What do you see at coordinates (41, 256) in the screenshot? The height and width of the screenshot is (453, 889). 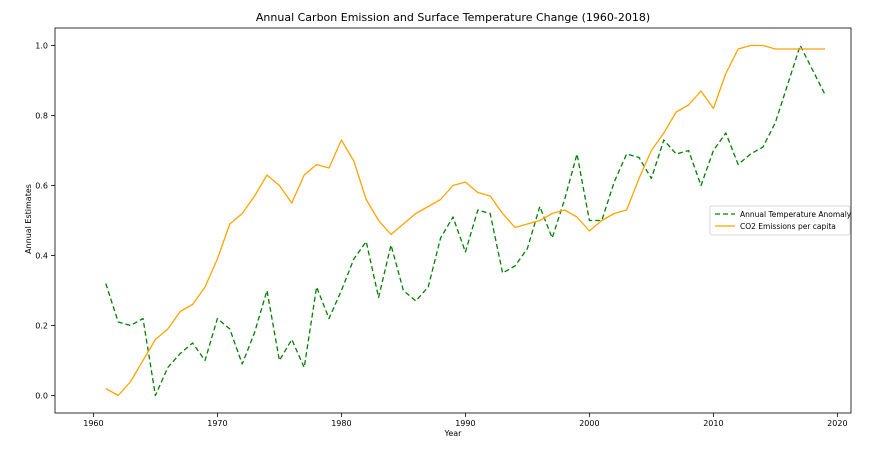 I see `y-tick-label: 0.4` at bounding box center [41, 256].